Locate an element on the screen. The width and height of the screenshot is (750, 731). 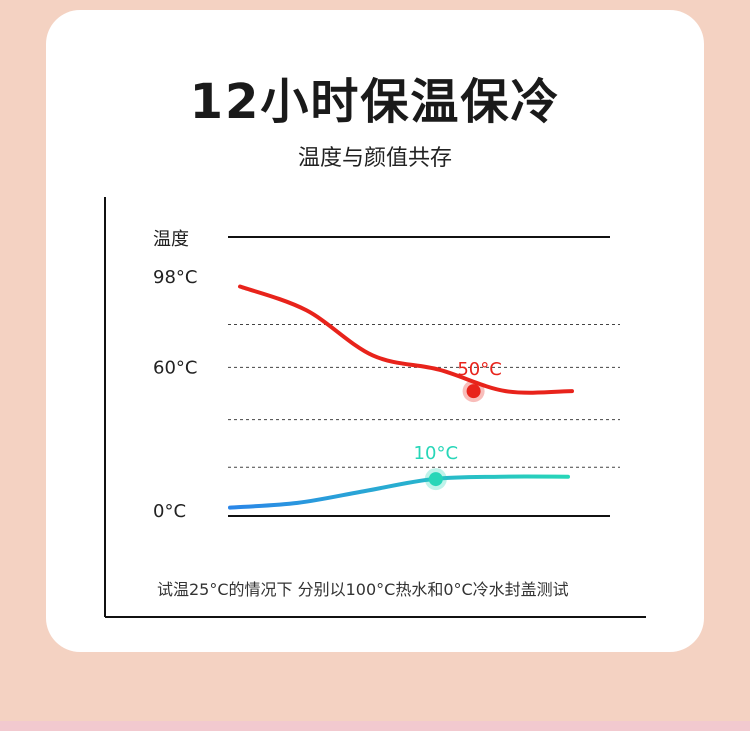
page-title: 12小时保温保冷 is located at coordinates (375, 102).